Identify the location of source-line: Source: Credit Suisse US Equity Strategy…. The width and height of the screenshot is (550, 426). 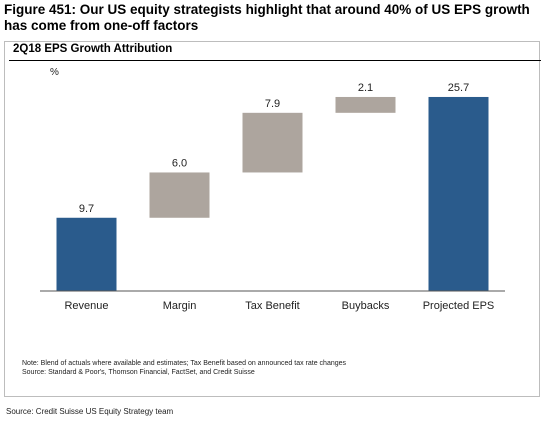
(90, 411).